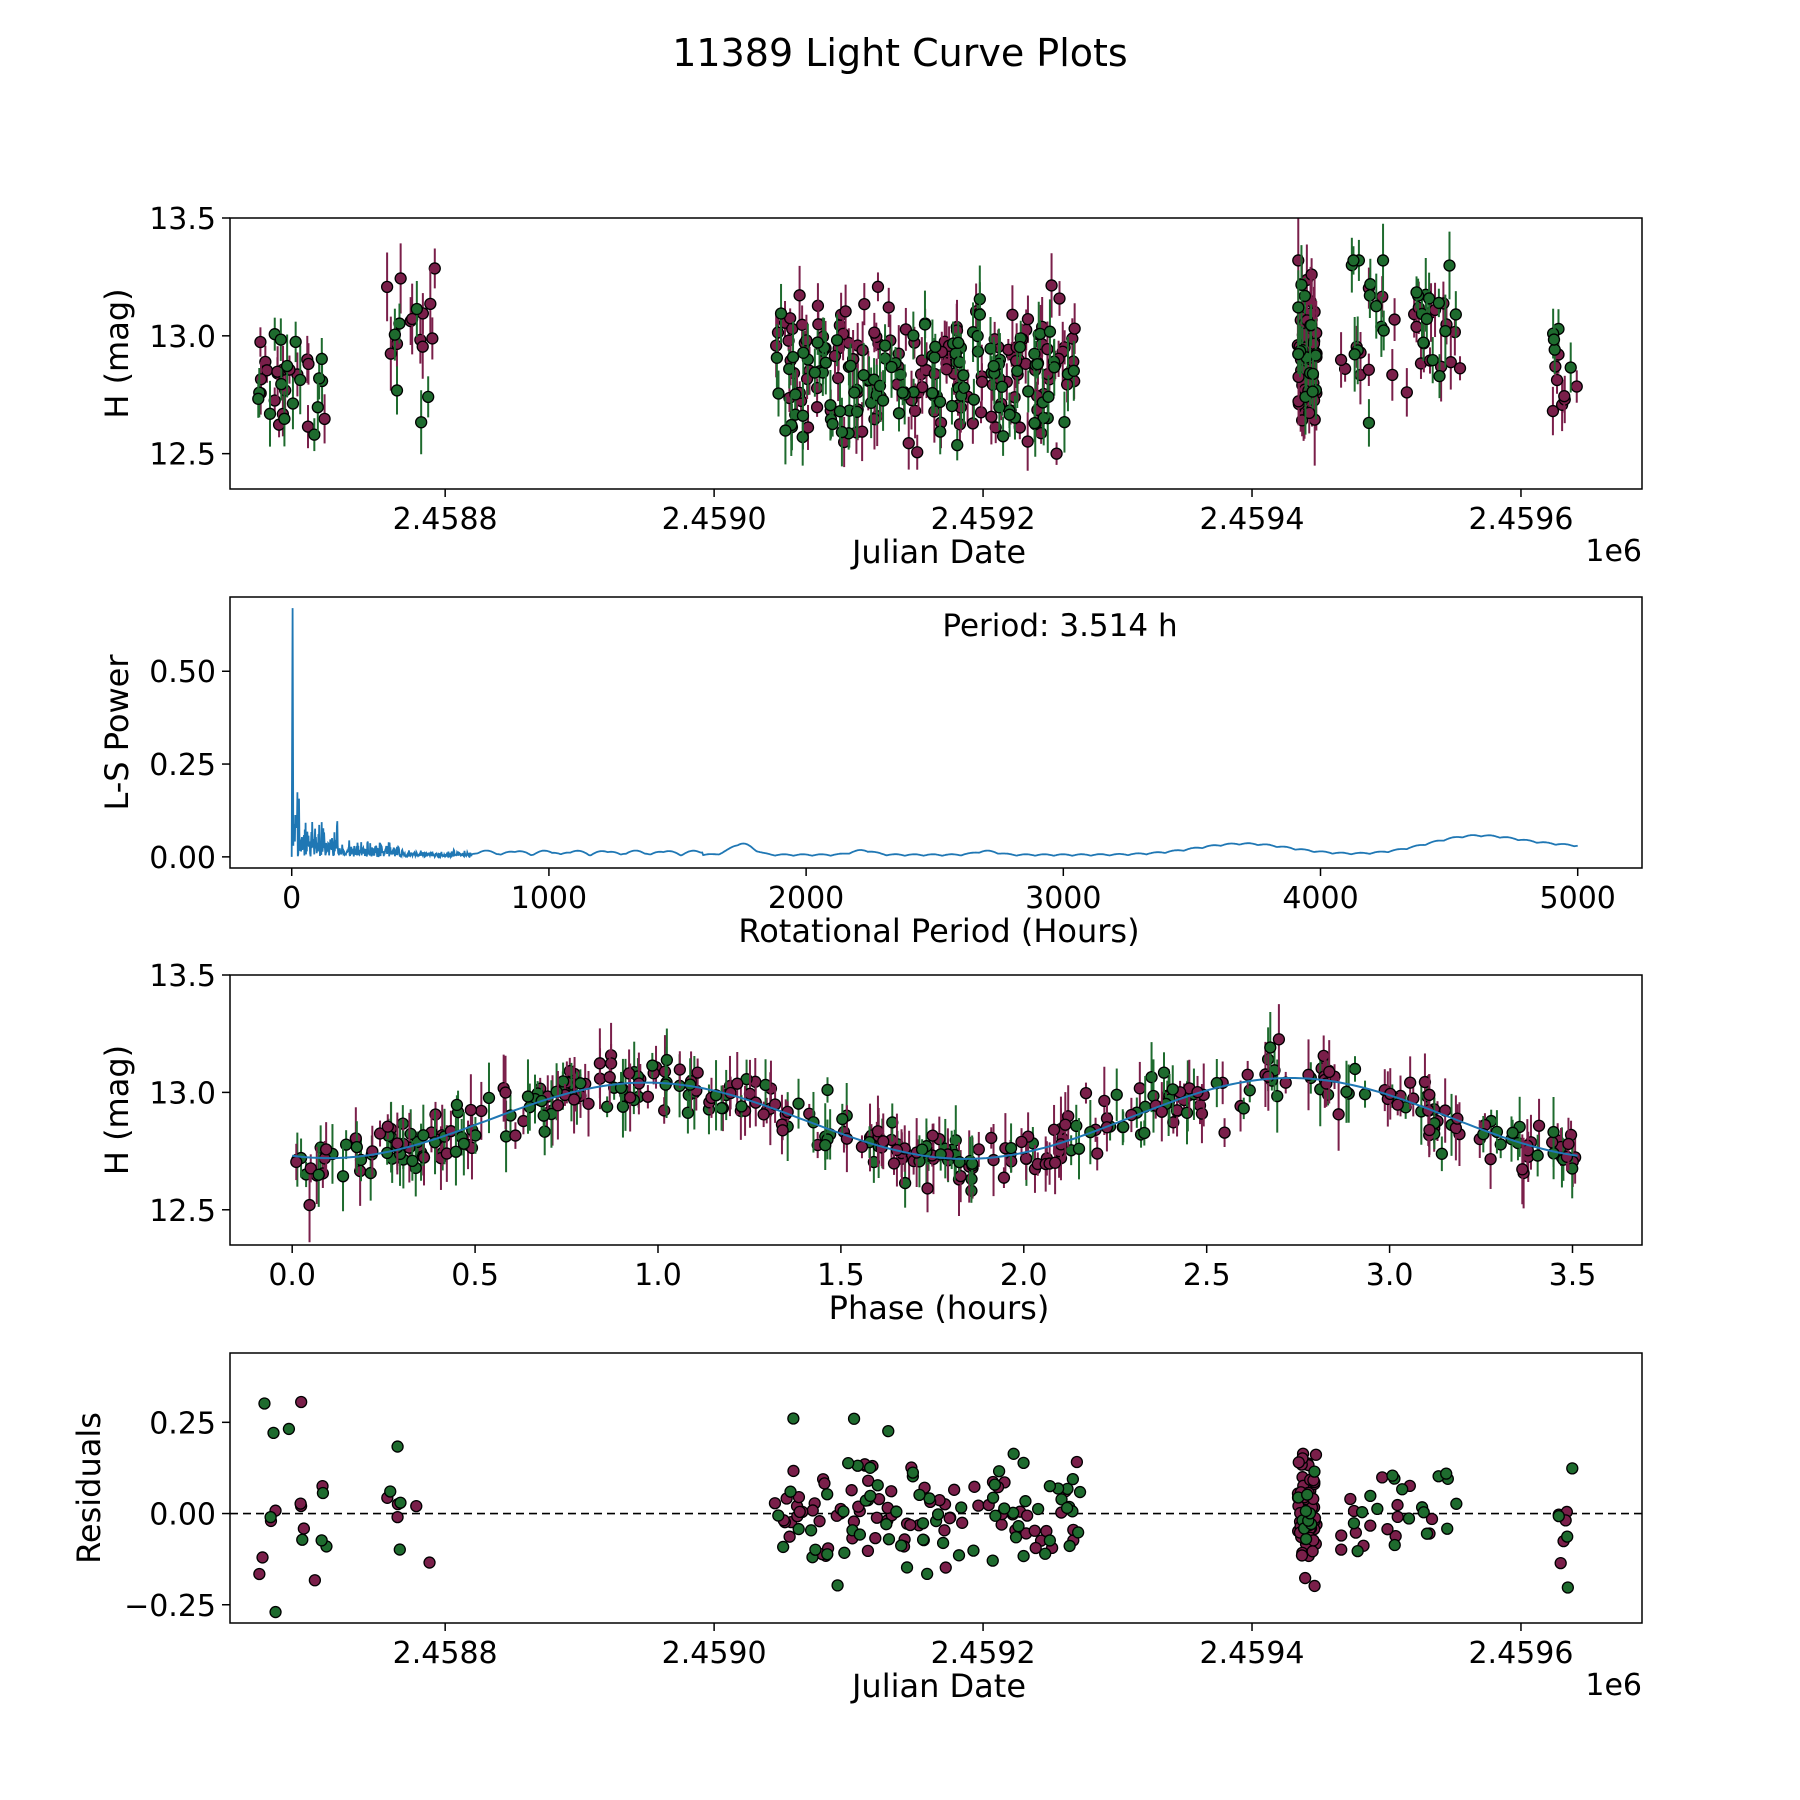 This screenshot has height=1800, width=1800. What do you see at coordinates (445, 1653) in the screenshot?
I see `x-tick-label: 2.4588` at bounding box center [445, 1653].